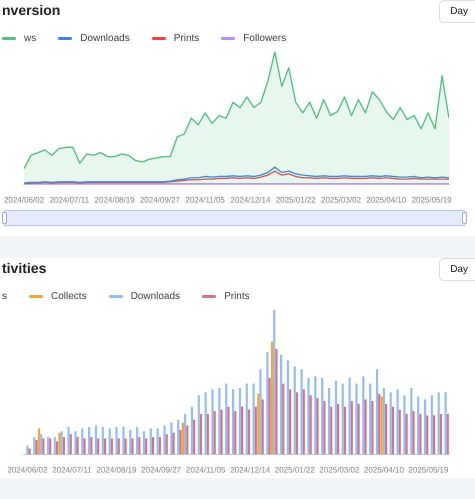 The image size is (475, 499). I want to click on chart-title: nversion, so click(31, 10).